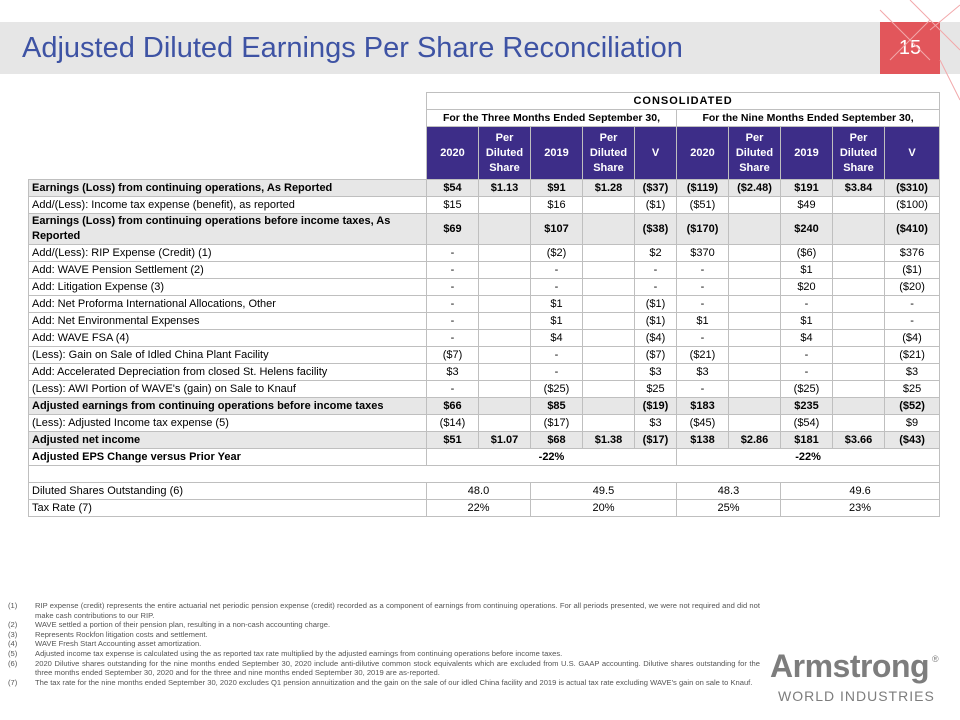 The height and width of the screenshot is (720, 960). What do you see at coordinates (912, 188) in the screenshot?
I see `table-cell: ($310)` at bounding box center [912, 188].